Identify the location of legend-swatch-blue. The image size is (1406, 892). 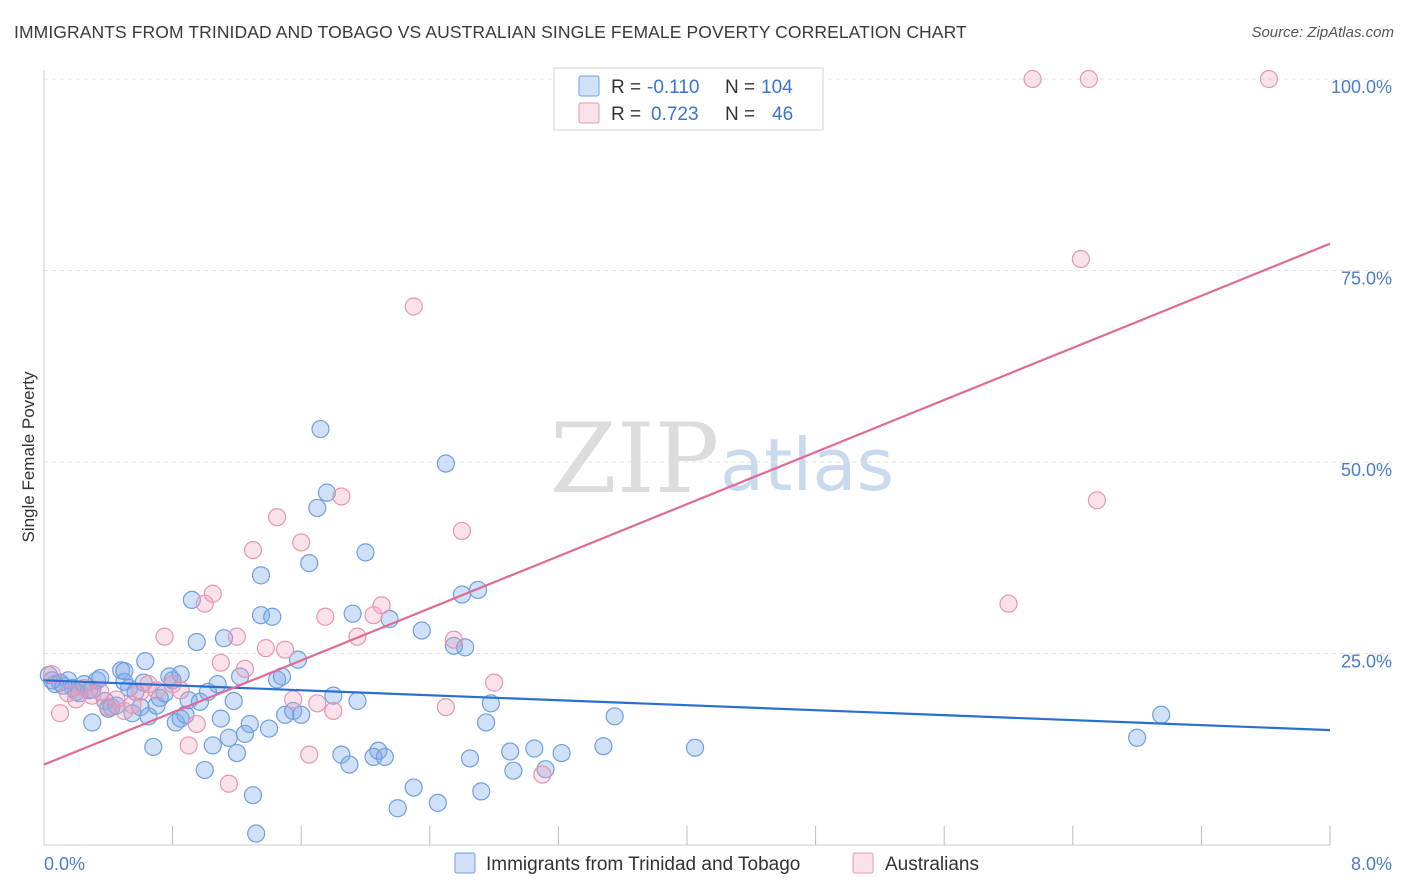
(589, 86).